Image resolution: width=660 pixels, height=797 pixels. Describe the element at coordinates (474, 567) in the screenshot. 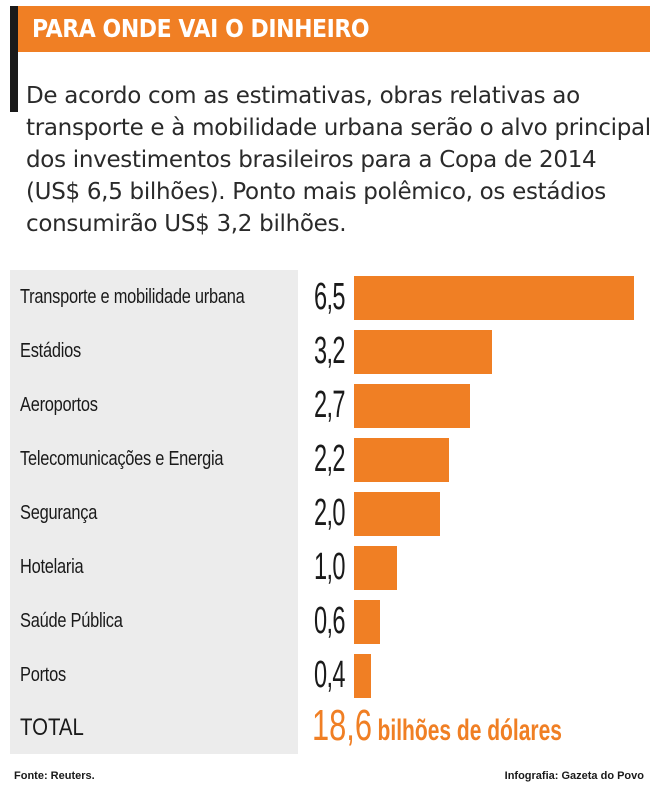

I see `value-cell: 1,0` at that location.